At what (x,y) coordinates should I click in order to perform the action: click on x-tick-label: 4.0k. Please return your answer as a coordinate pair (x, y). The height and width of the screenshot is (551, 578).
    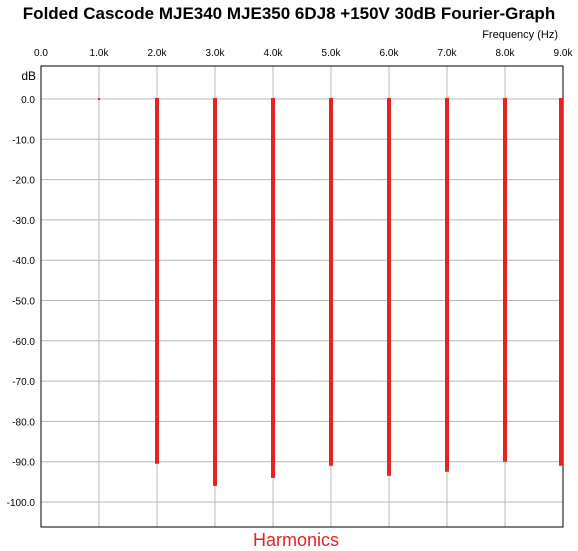
    Looking at the image, I should click on (274, 53).